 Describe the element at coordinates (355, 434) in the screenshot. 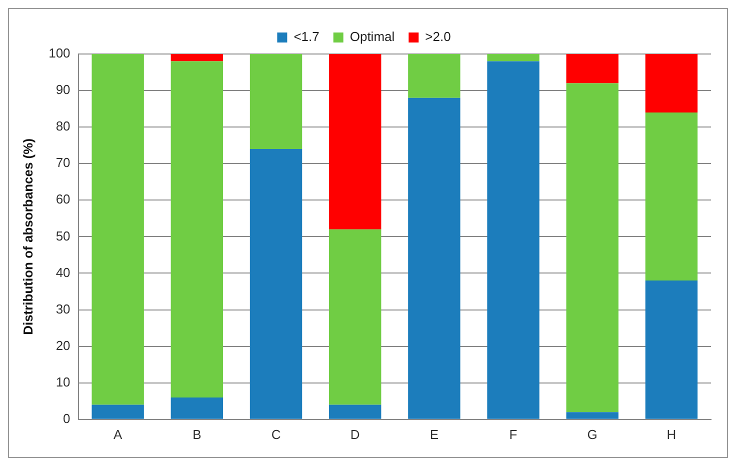

I see `x-tick-label: D` at that location.